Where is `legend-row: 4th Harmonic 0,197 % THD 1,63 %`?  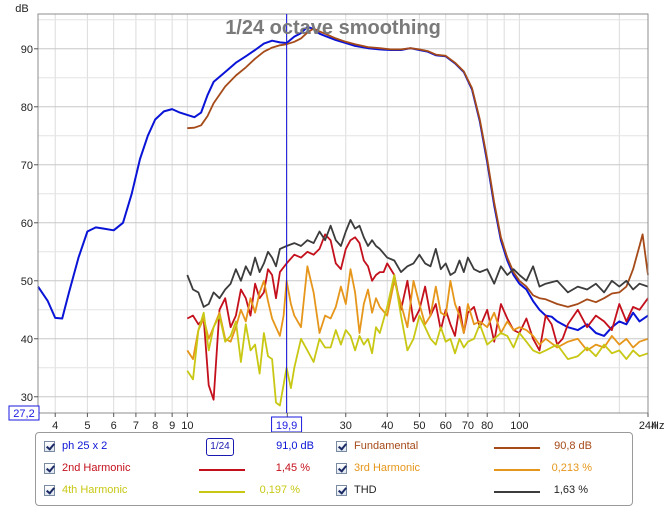
legend-row: 4th Harmonic 0,197 % THD 1,63 % is located at coordinates (334, 492).